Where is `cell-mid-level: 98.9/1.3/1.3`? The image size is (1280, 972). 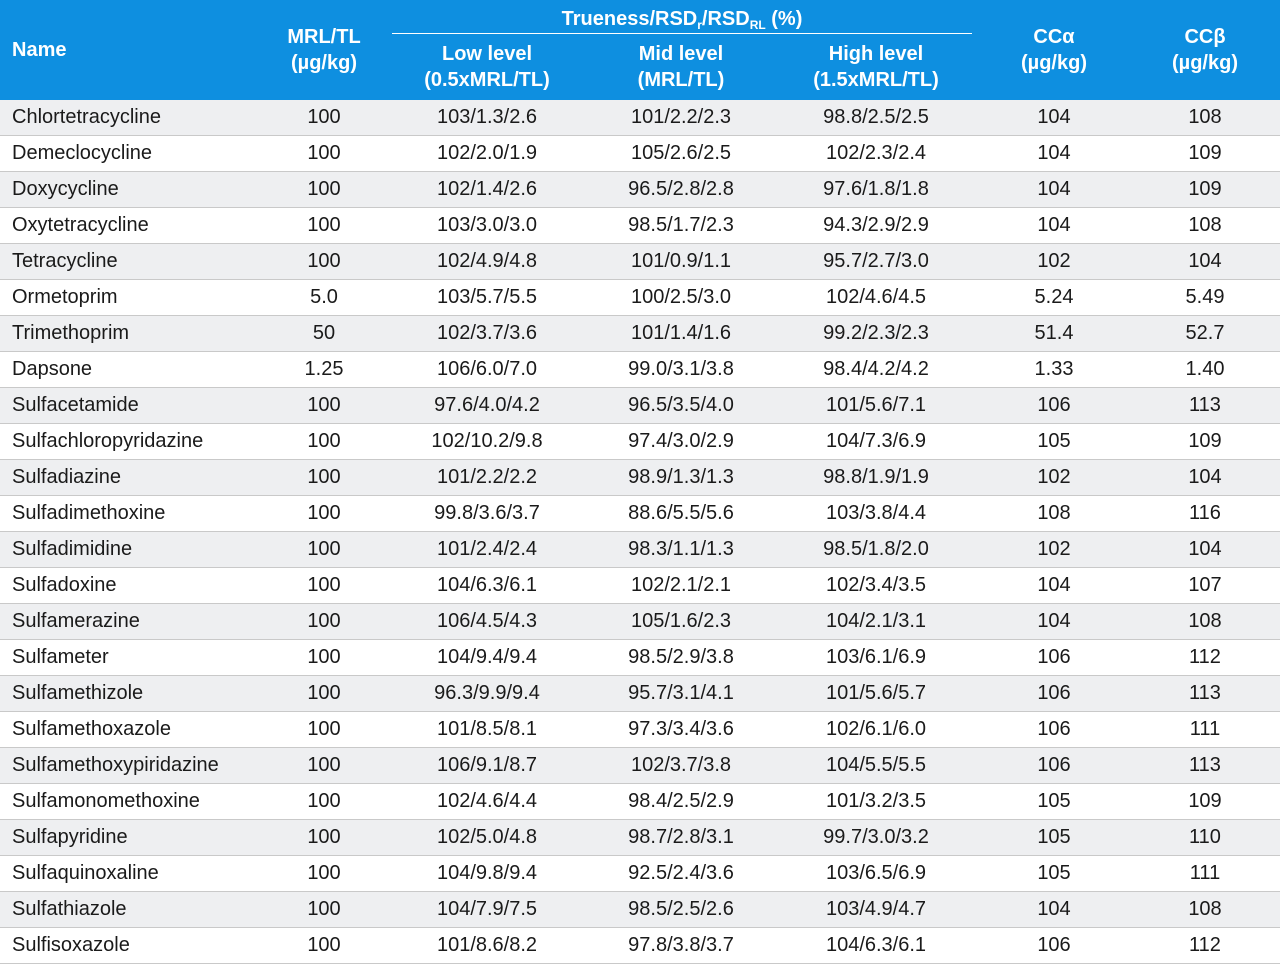 cell-mid-level: 98.9/1.3/1.3 is located at coordinates (681, 477).